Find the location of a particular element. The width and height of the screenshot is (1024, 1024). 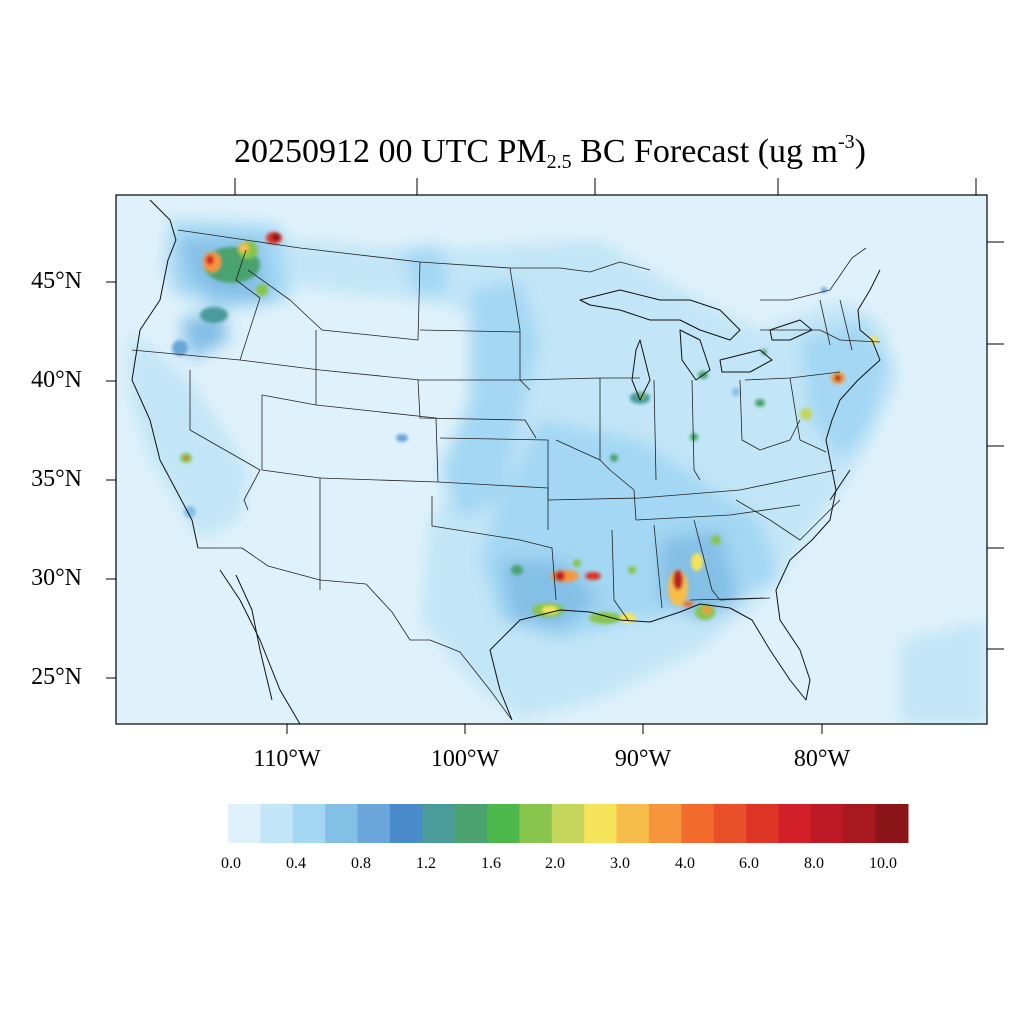

colorbar-label: 1.2 is located at coordinates (426, 863).